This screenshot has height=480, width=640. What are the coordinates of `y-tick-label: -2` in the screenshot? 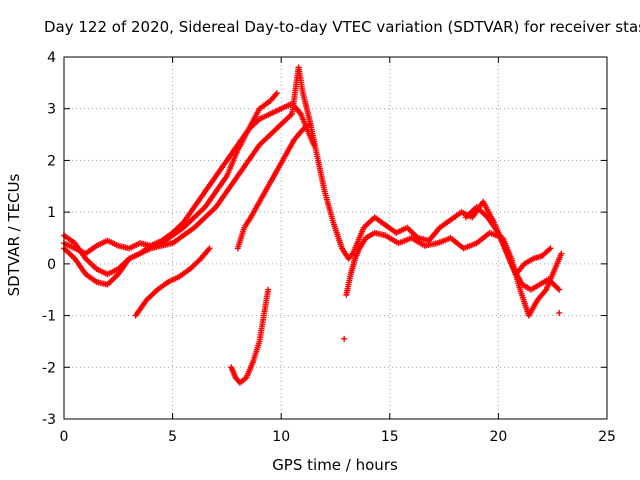 It's located at (49, 368).